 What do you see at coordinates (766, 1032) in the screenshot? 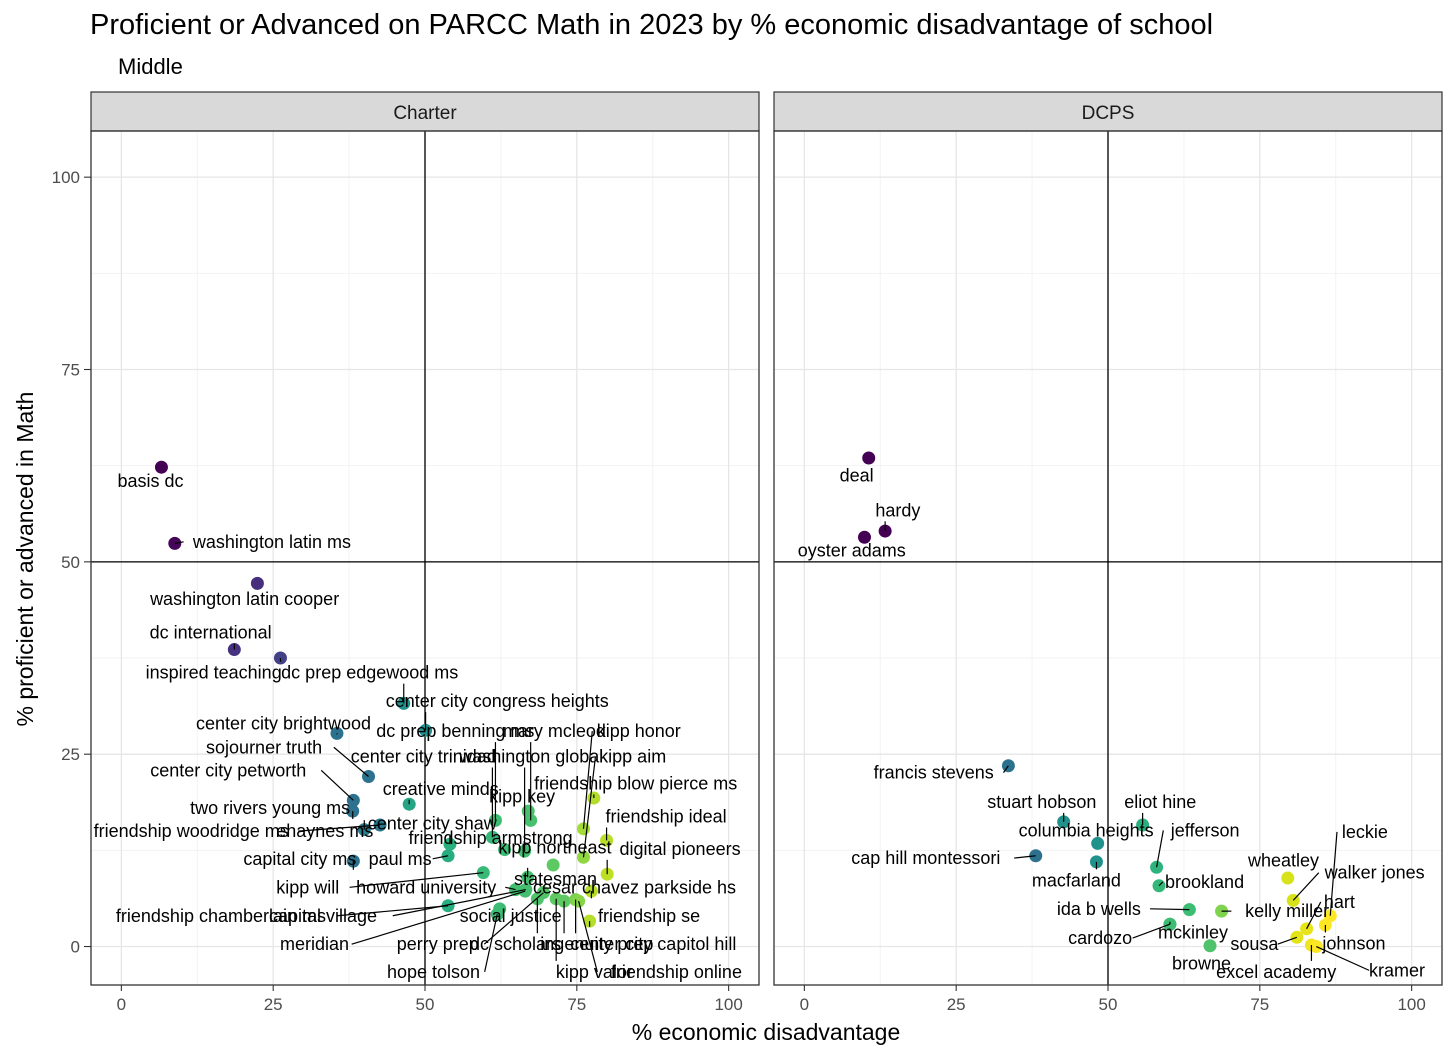
I see `x-axis-label: % economic disadvantage` at bounding box center [766, 1032].